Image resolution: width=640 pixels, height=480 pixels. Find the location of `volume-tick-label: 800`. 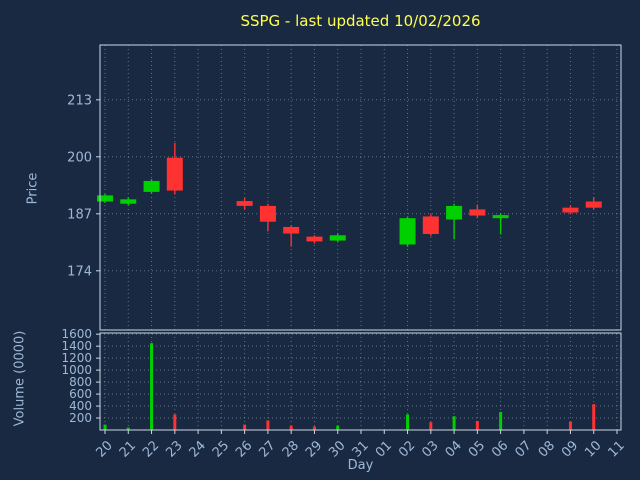

volume-tick-label: 800 is located at coordinates (80, 382).